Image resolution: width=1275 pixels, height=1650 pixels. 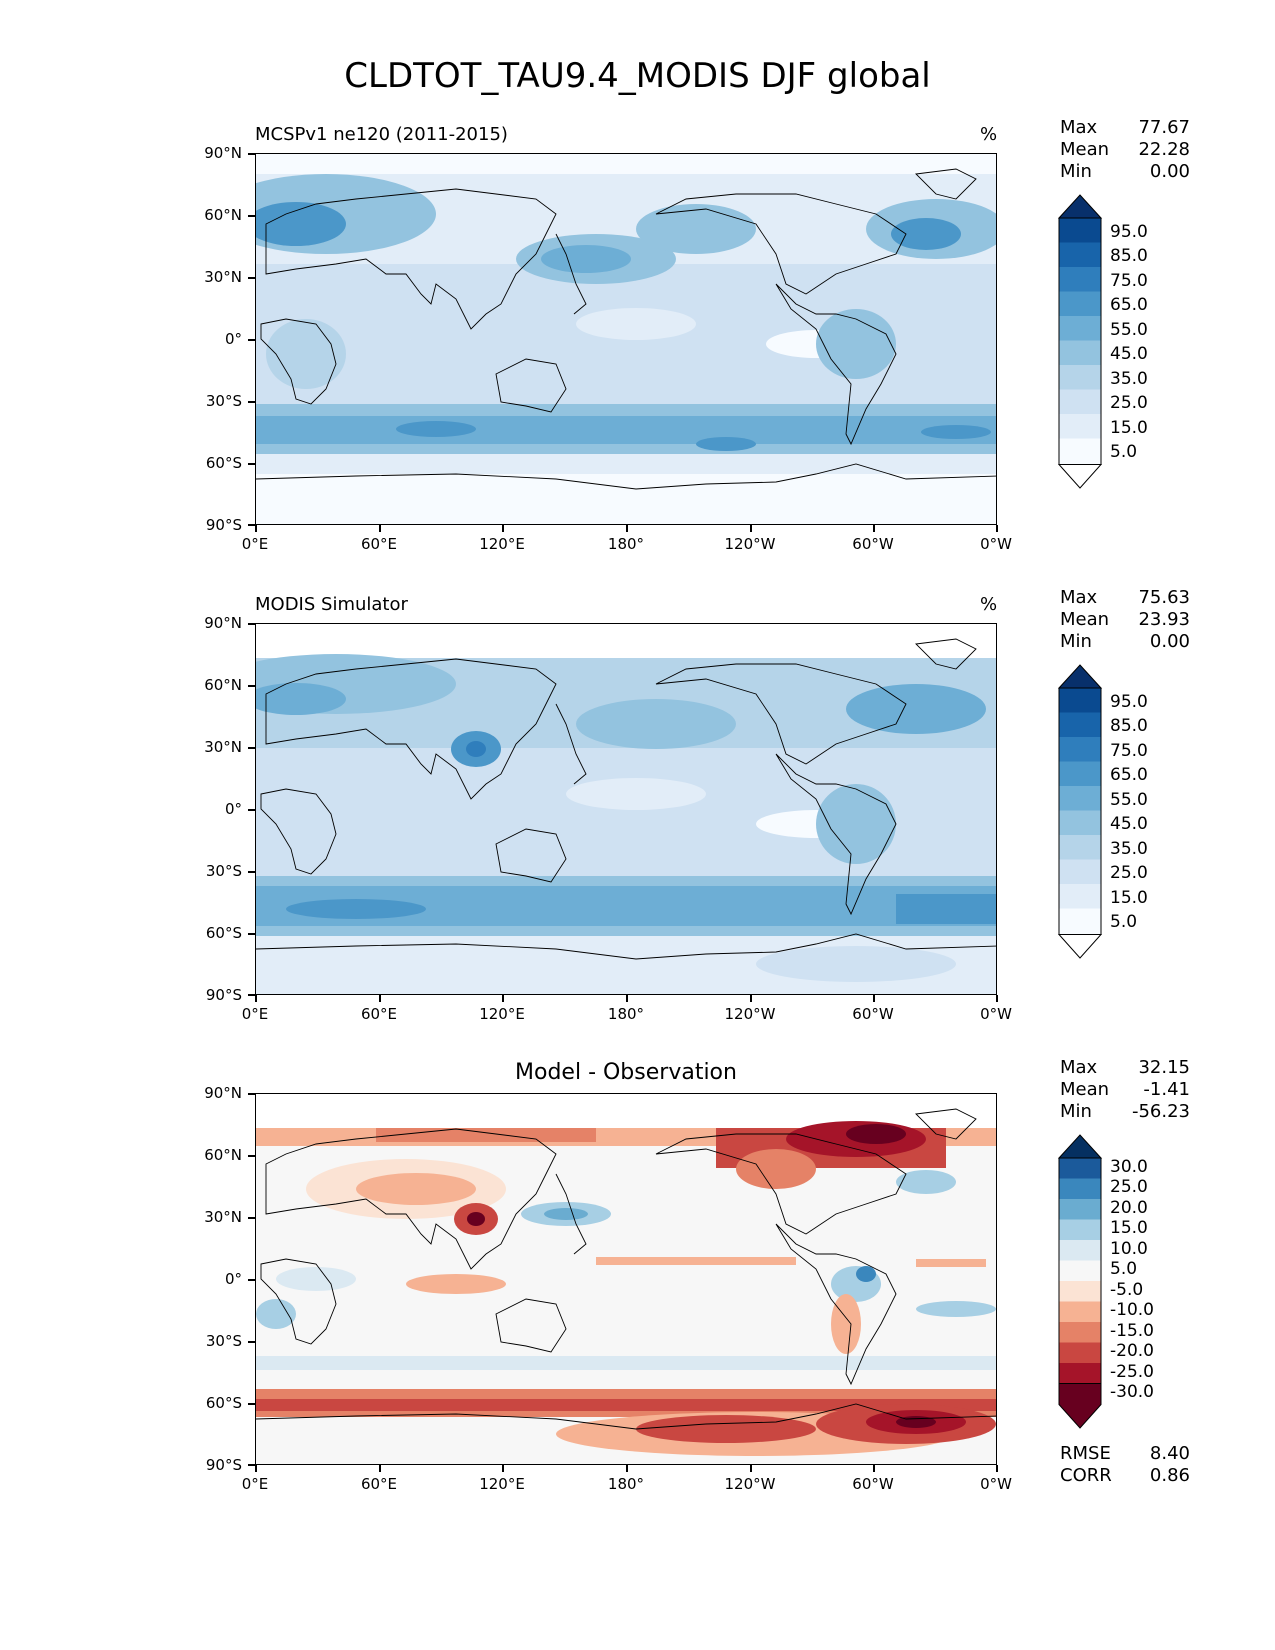 I want to click on metric-label: RMSE, so click(x=1085, y=1453).